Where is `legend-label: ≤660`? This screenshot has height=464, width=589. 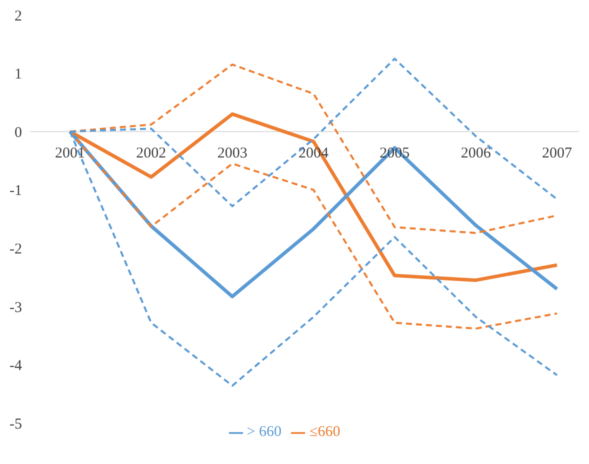
legend-label: ≤660 is located at coordinates (324, 432).